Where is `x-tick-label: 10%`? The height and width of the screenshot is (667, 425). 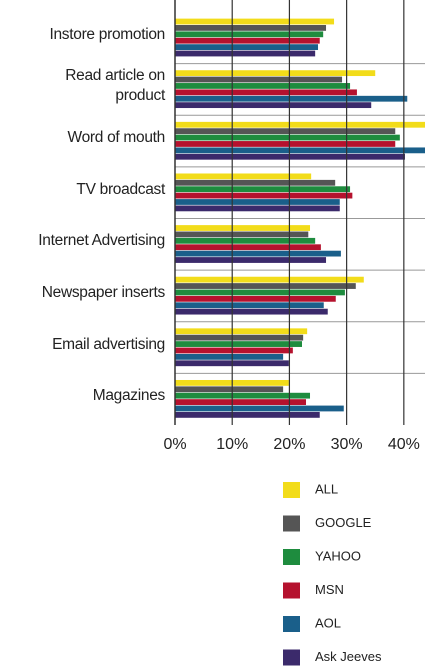 x-tick-label: 10% is located at coordinates (232, 444).